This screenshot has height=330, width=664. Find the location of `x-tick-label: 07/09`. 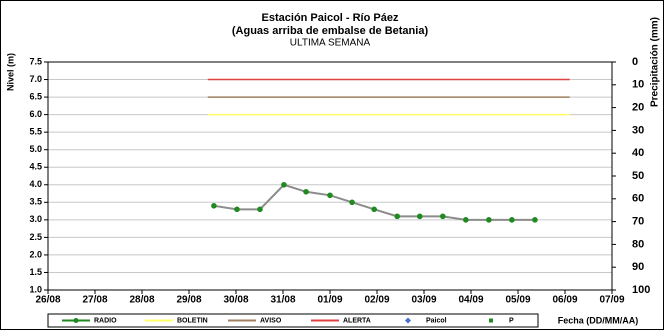

x-tick-label: 07/09 is located at coordinates (611, 300).